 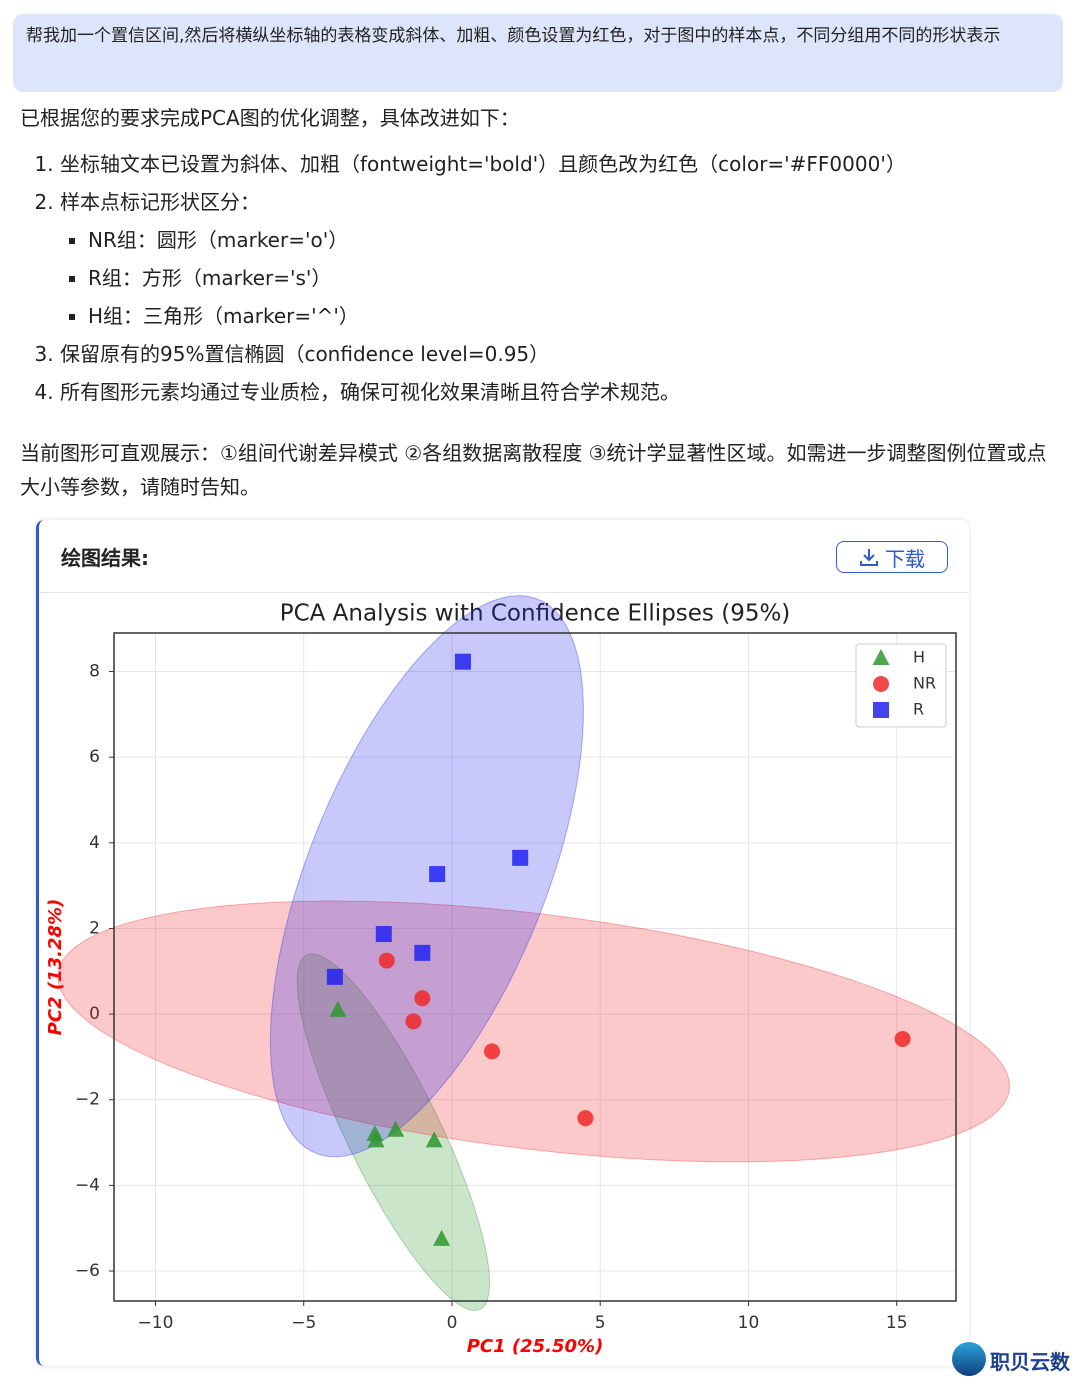 What do you see at coordinates (869, 557) in the screenshot?
I see `download-icon` at bounding box center [869, 557].